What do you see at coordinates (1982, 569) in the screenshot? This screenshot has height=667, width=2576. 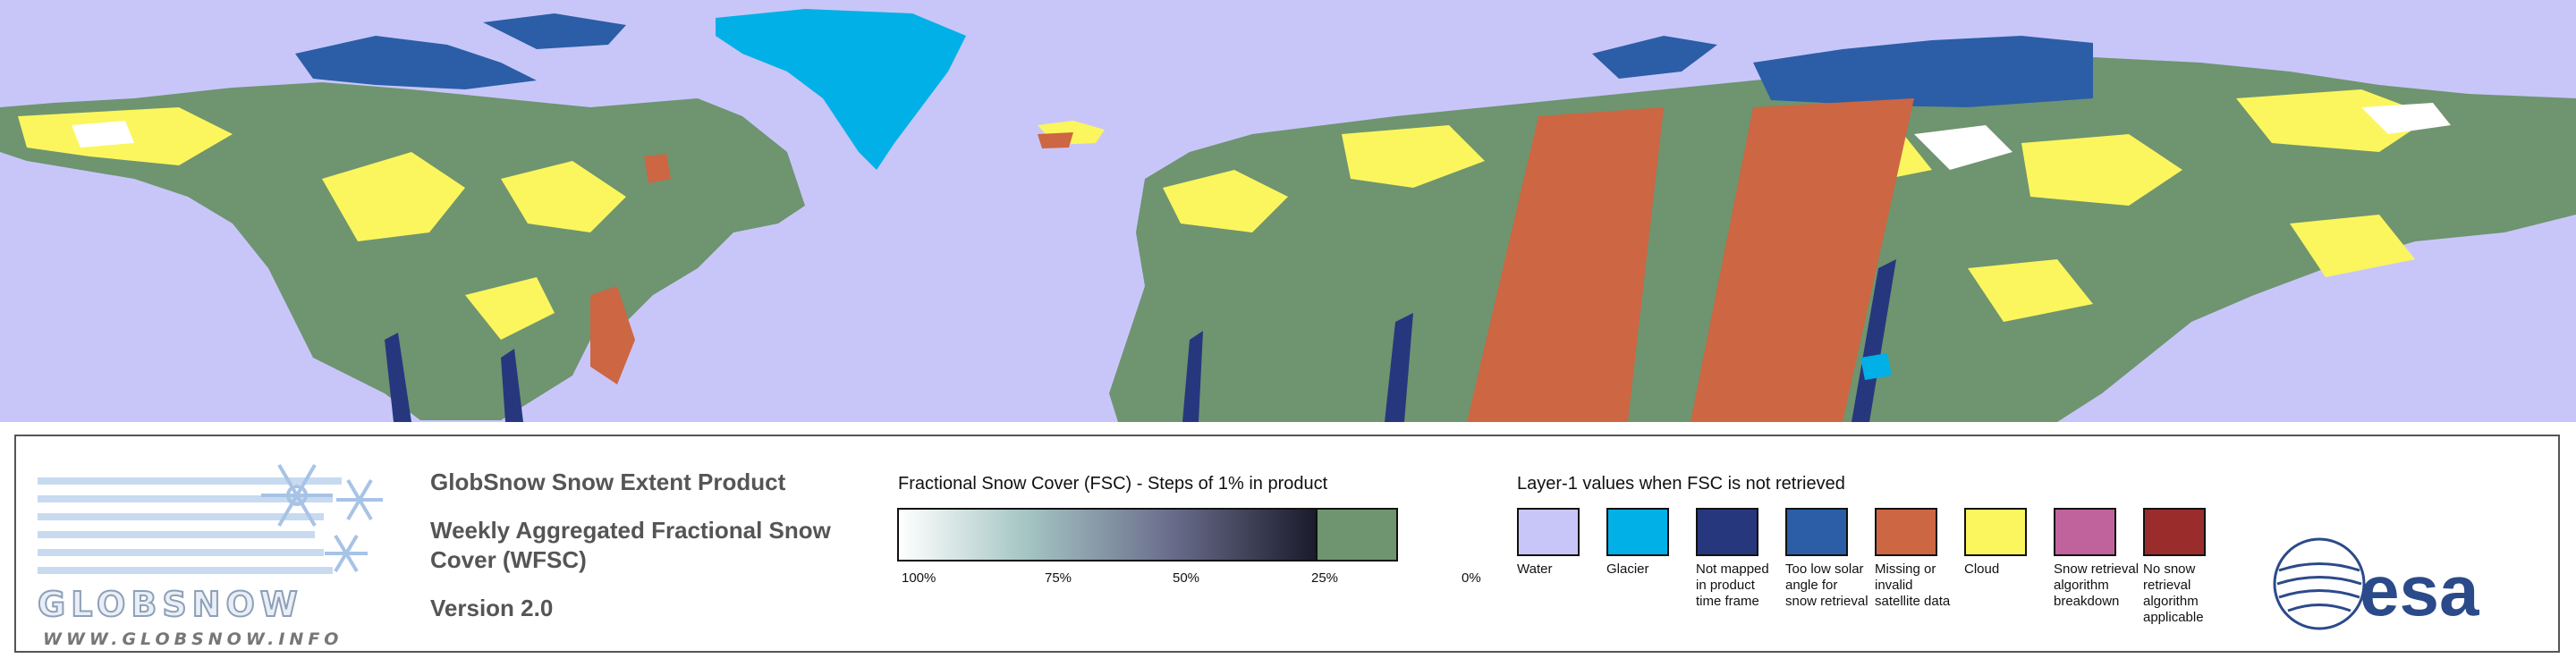 I see `legend-label: Cloud` at bounding box center [1982, 569].